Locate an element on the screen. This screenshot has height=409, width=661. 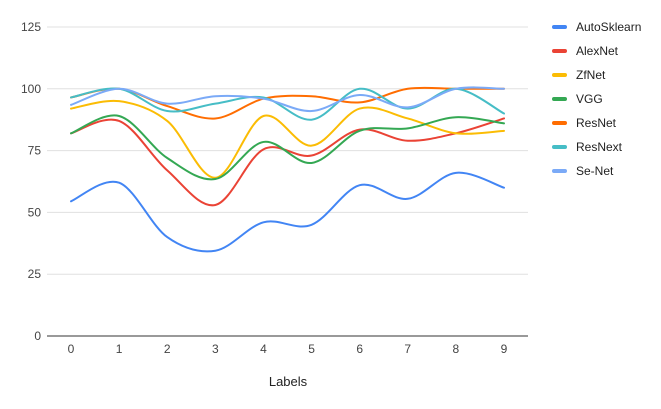
y-tick-label: 100 is located at coordinates (31, 89).